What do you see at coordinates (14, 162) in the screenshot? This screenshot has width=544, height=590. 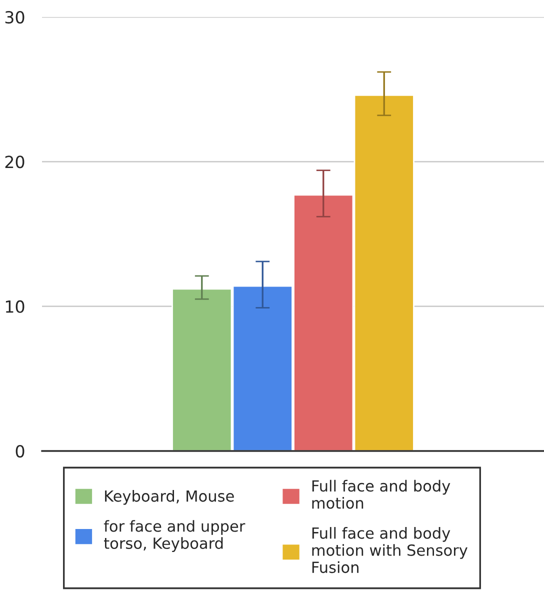 I see `y-tick-label: 20` at bounding box center [14, 162].